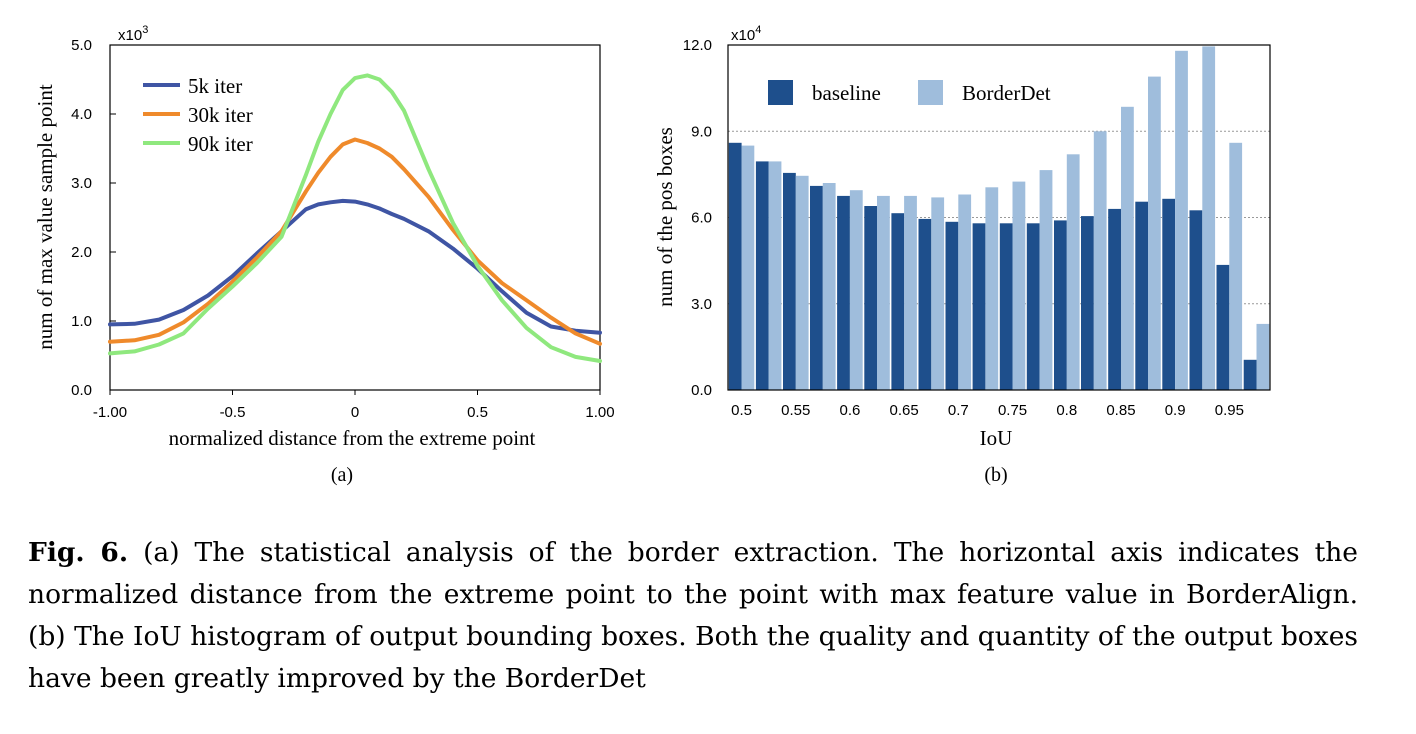 The width and height of the screenshot is (1416, 734). I want to click on x-tick-label: -0.5, so click(233, 412).